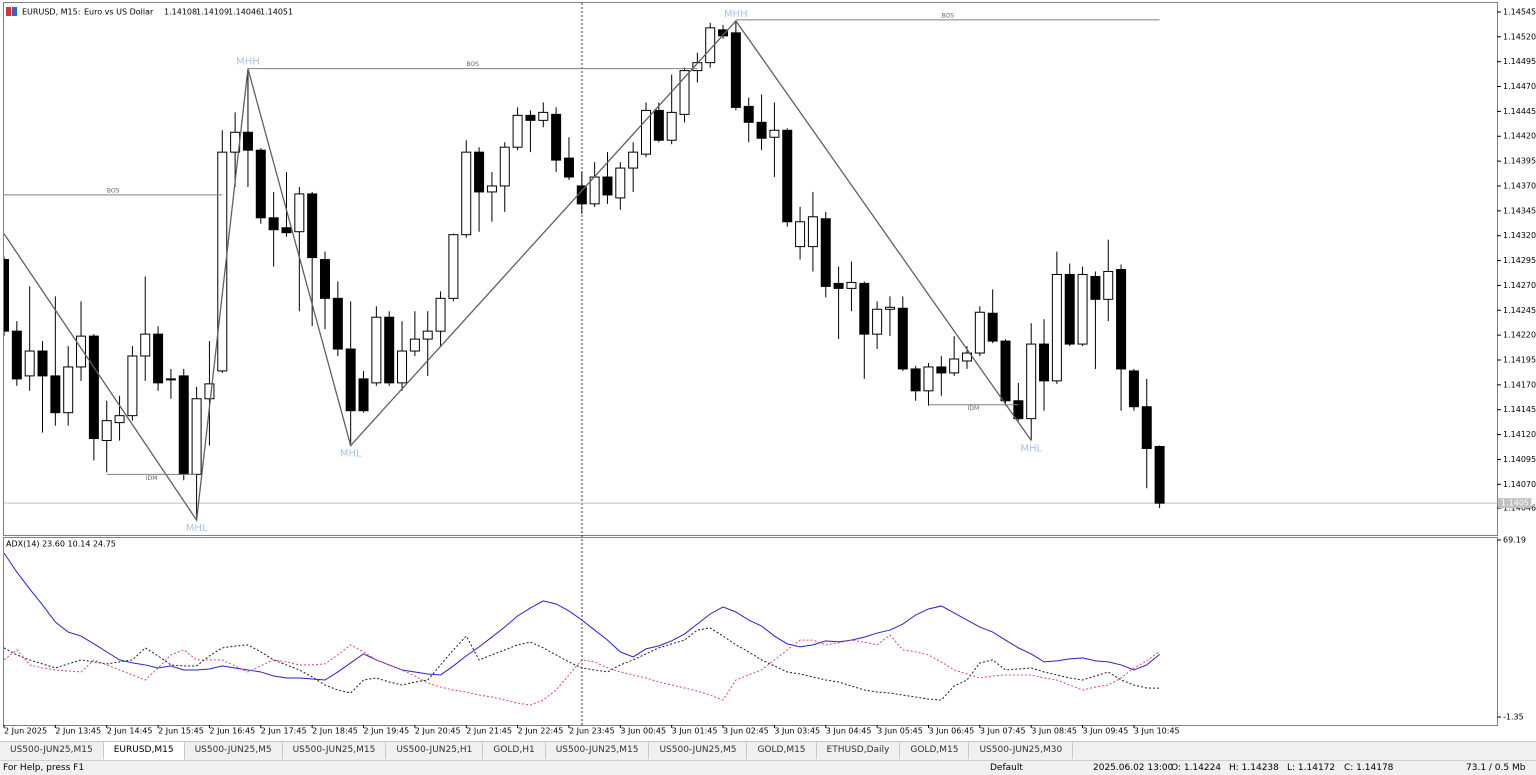 The width and height of the screenshot is (1536, 775). What do you see at coordinates (180, 12) in the screenshot?
I see `quote: 1.14108` at bounding box center [180, 12].